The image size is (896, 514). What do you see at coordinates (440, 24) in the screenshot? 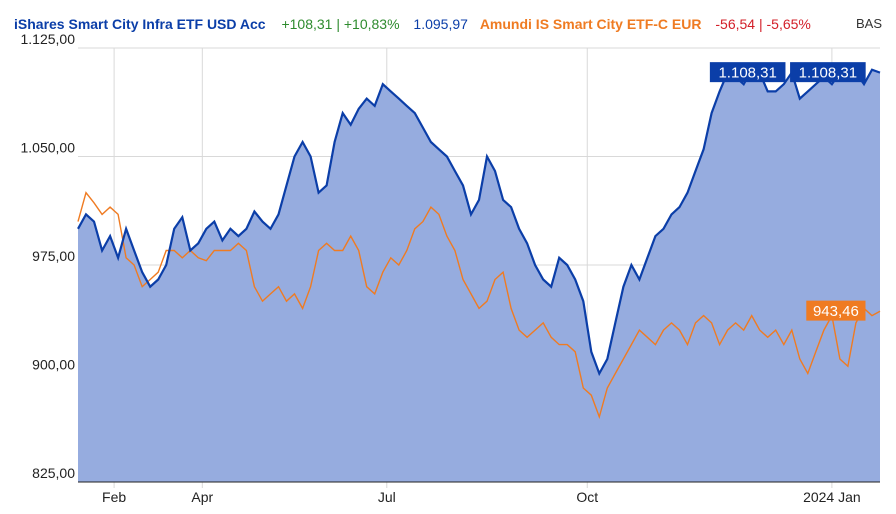
I see `series-1-last-value: 1.095,97` at bounding box center [440, 24].